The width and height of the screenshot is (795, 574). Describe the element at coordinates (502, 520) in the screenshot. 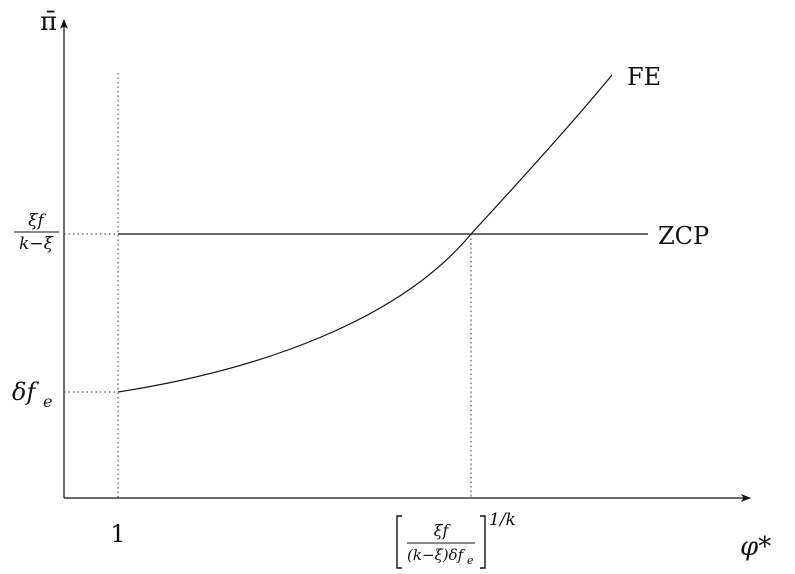

I see `x-tick-right-power: 1/k` at that location.